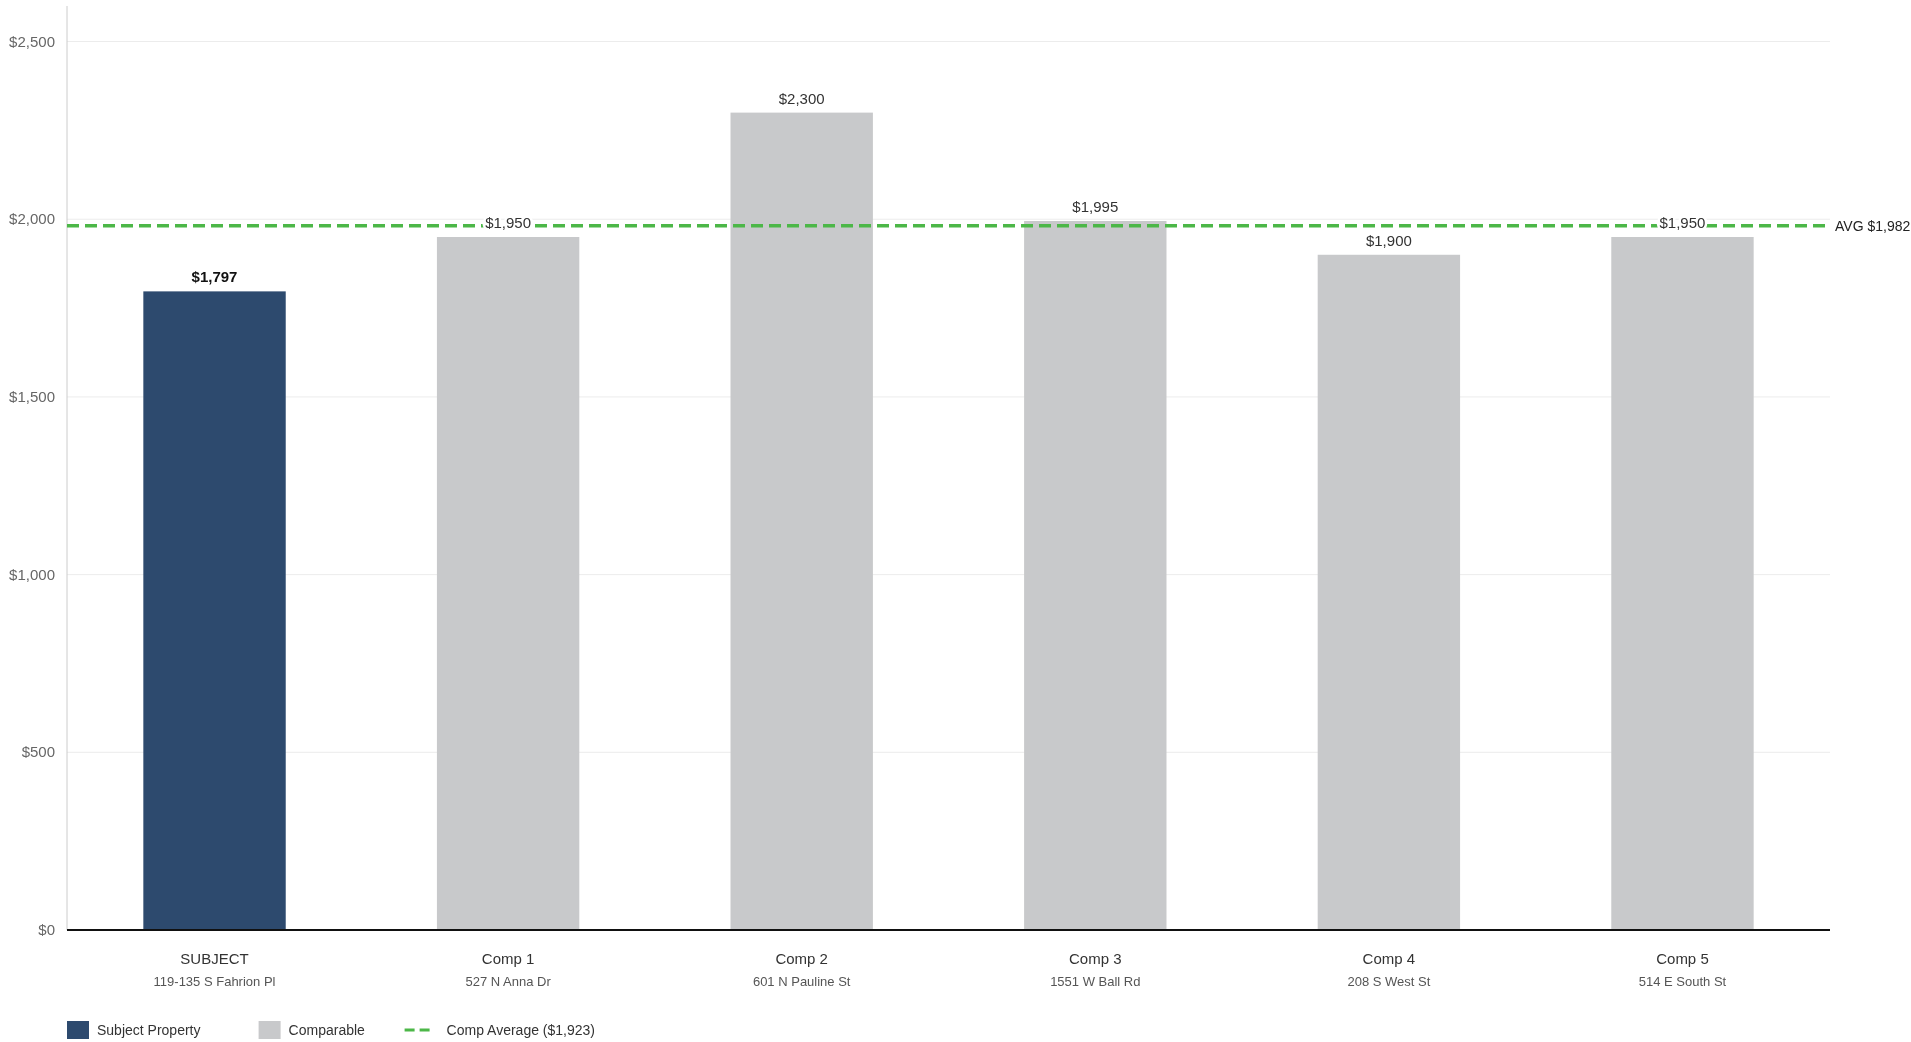 This screenshot has width=1911, height=1042. What do you see at coordinates (508, 969) in the screenshot?
I see `x-tick-label: Comp 1 527 N Anna Dr` at bounding box center [508, 969].